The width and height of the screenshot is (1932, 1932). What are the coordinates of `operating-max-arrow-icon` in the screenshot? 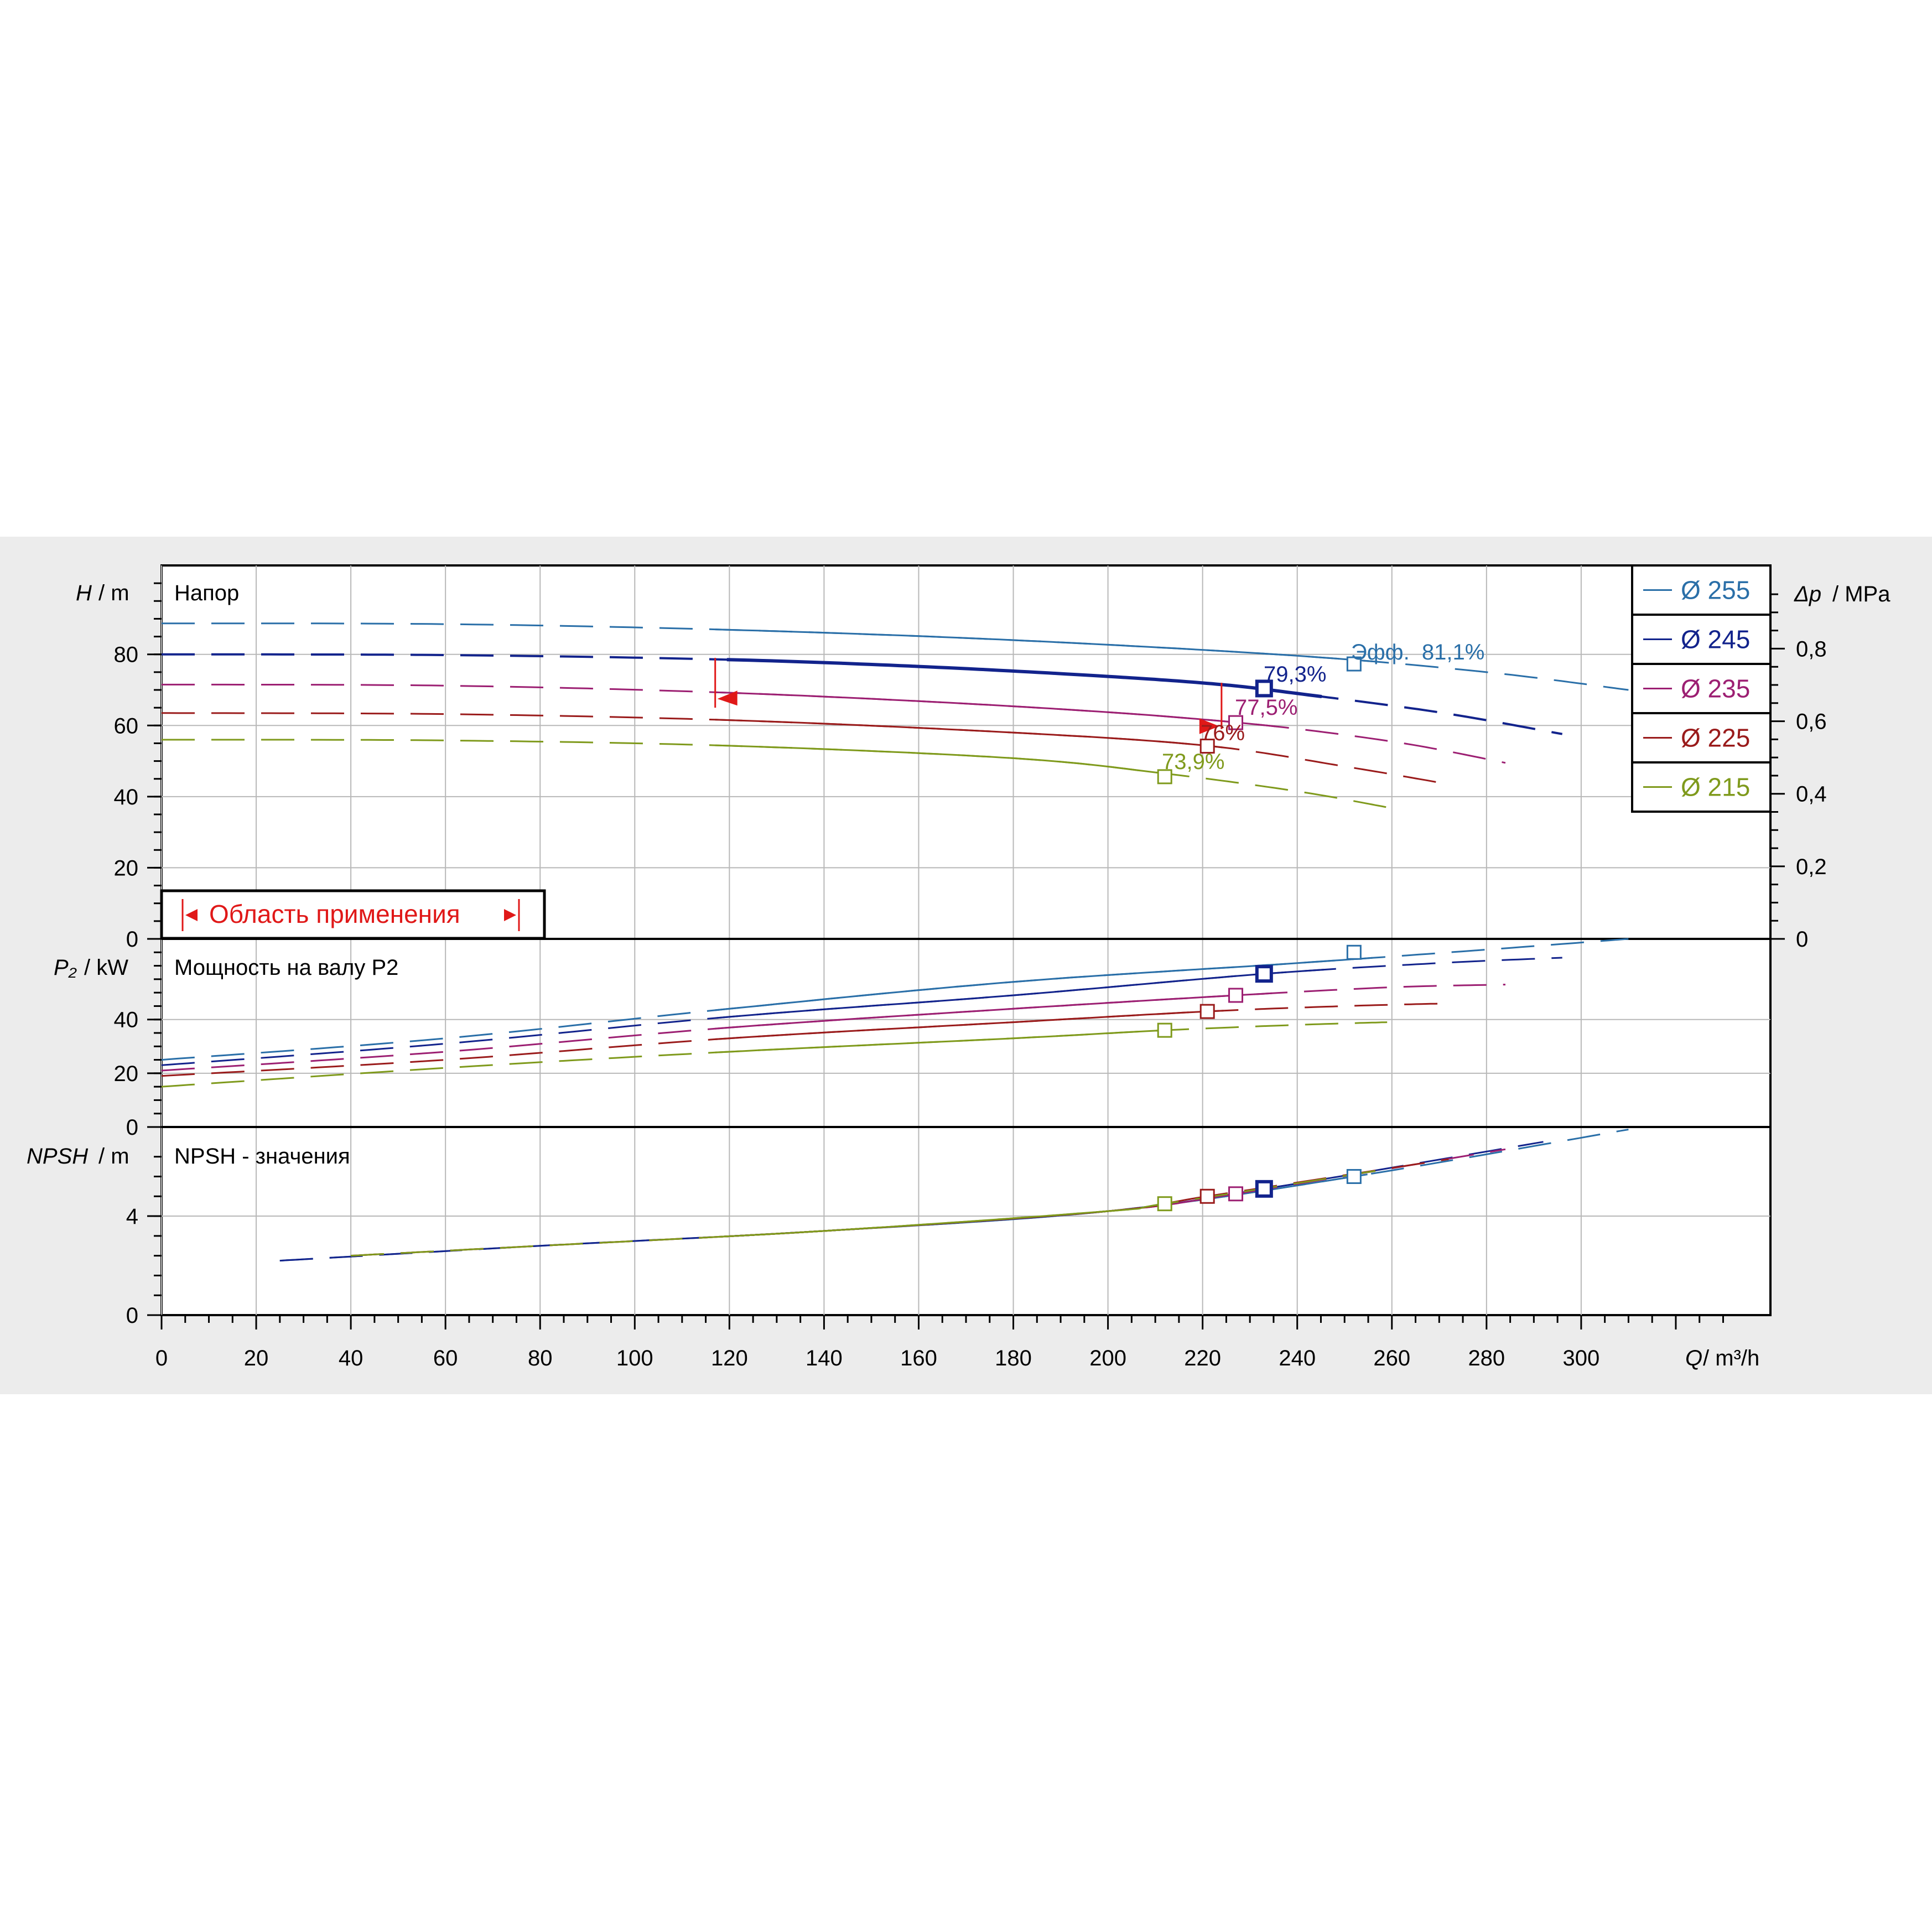 It's located at (1209, 726).